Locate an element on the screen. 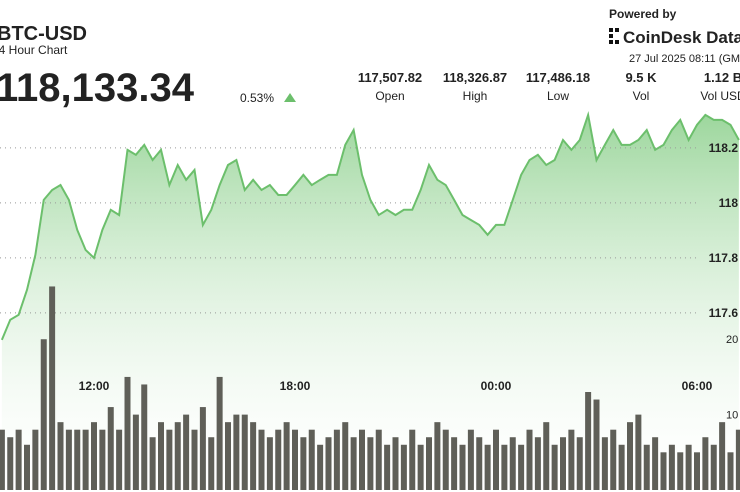 Image resolution: width=740 pixels, height=492 pixels. x-tick-label: 06:00 is located at coordinates (697, 386).